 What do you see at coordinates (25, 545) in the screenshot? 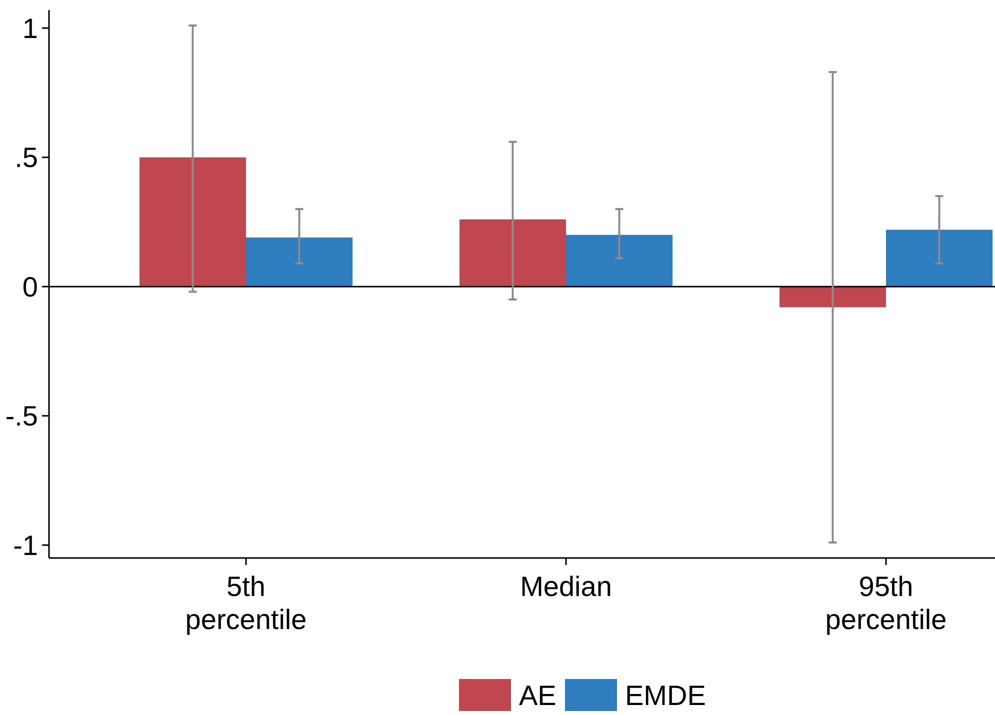
I see `y-tick-label: -1` at bounding box center [25, 545].